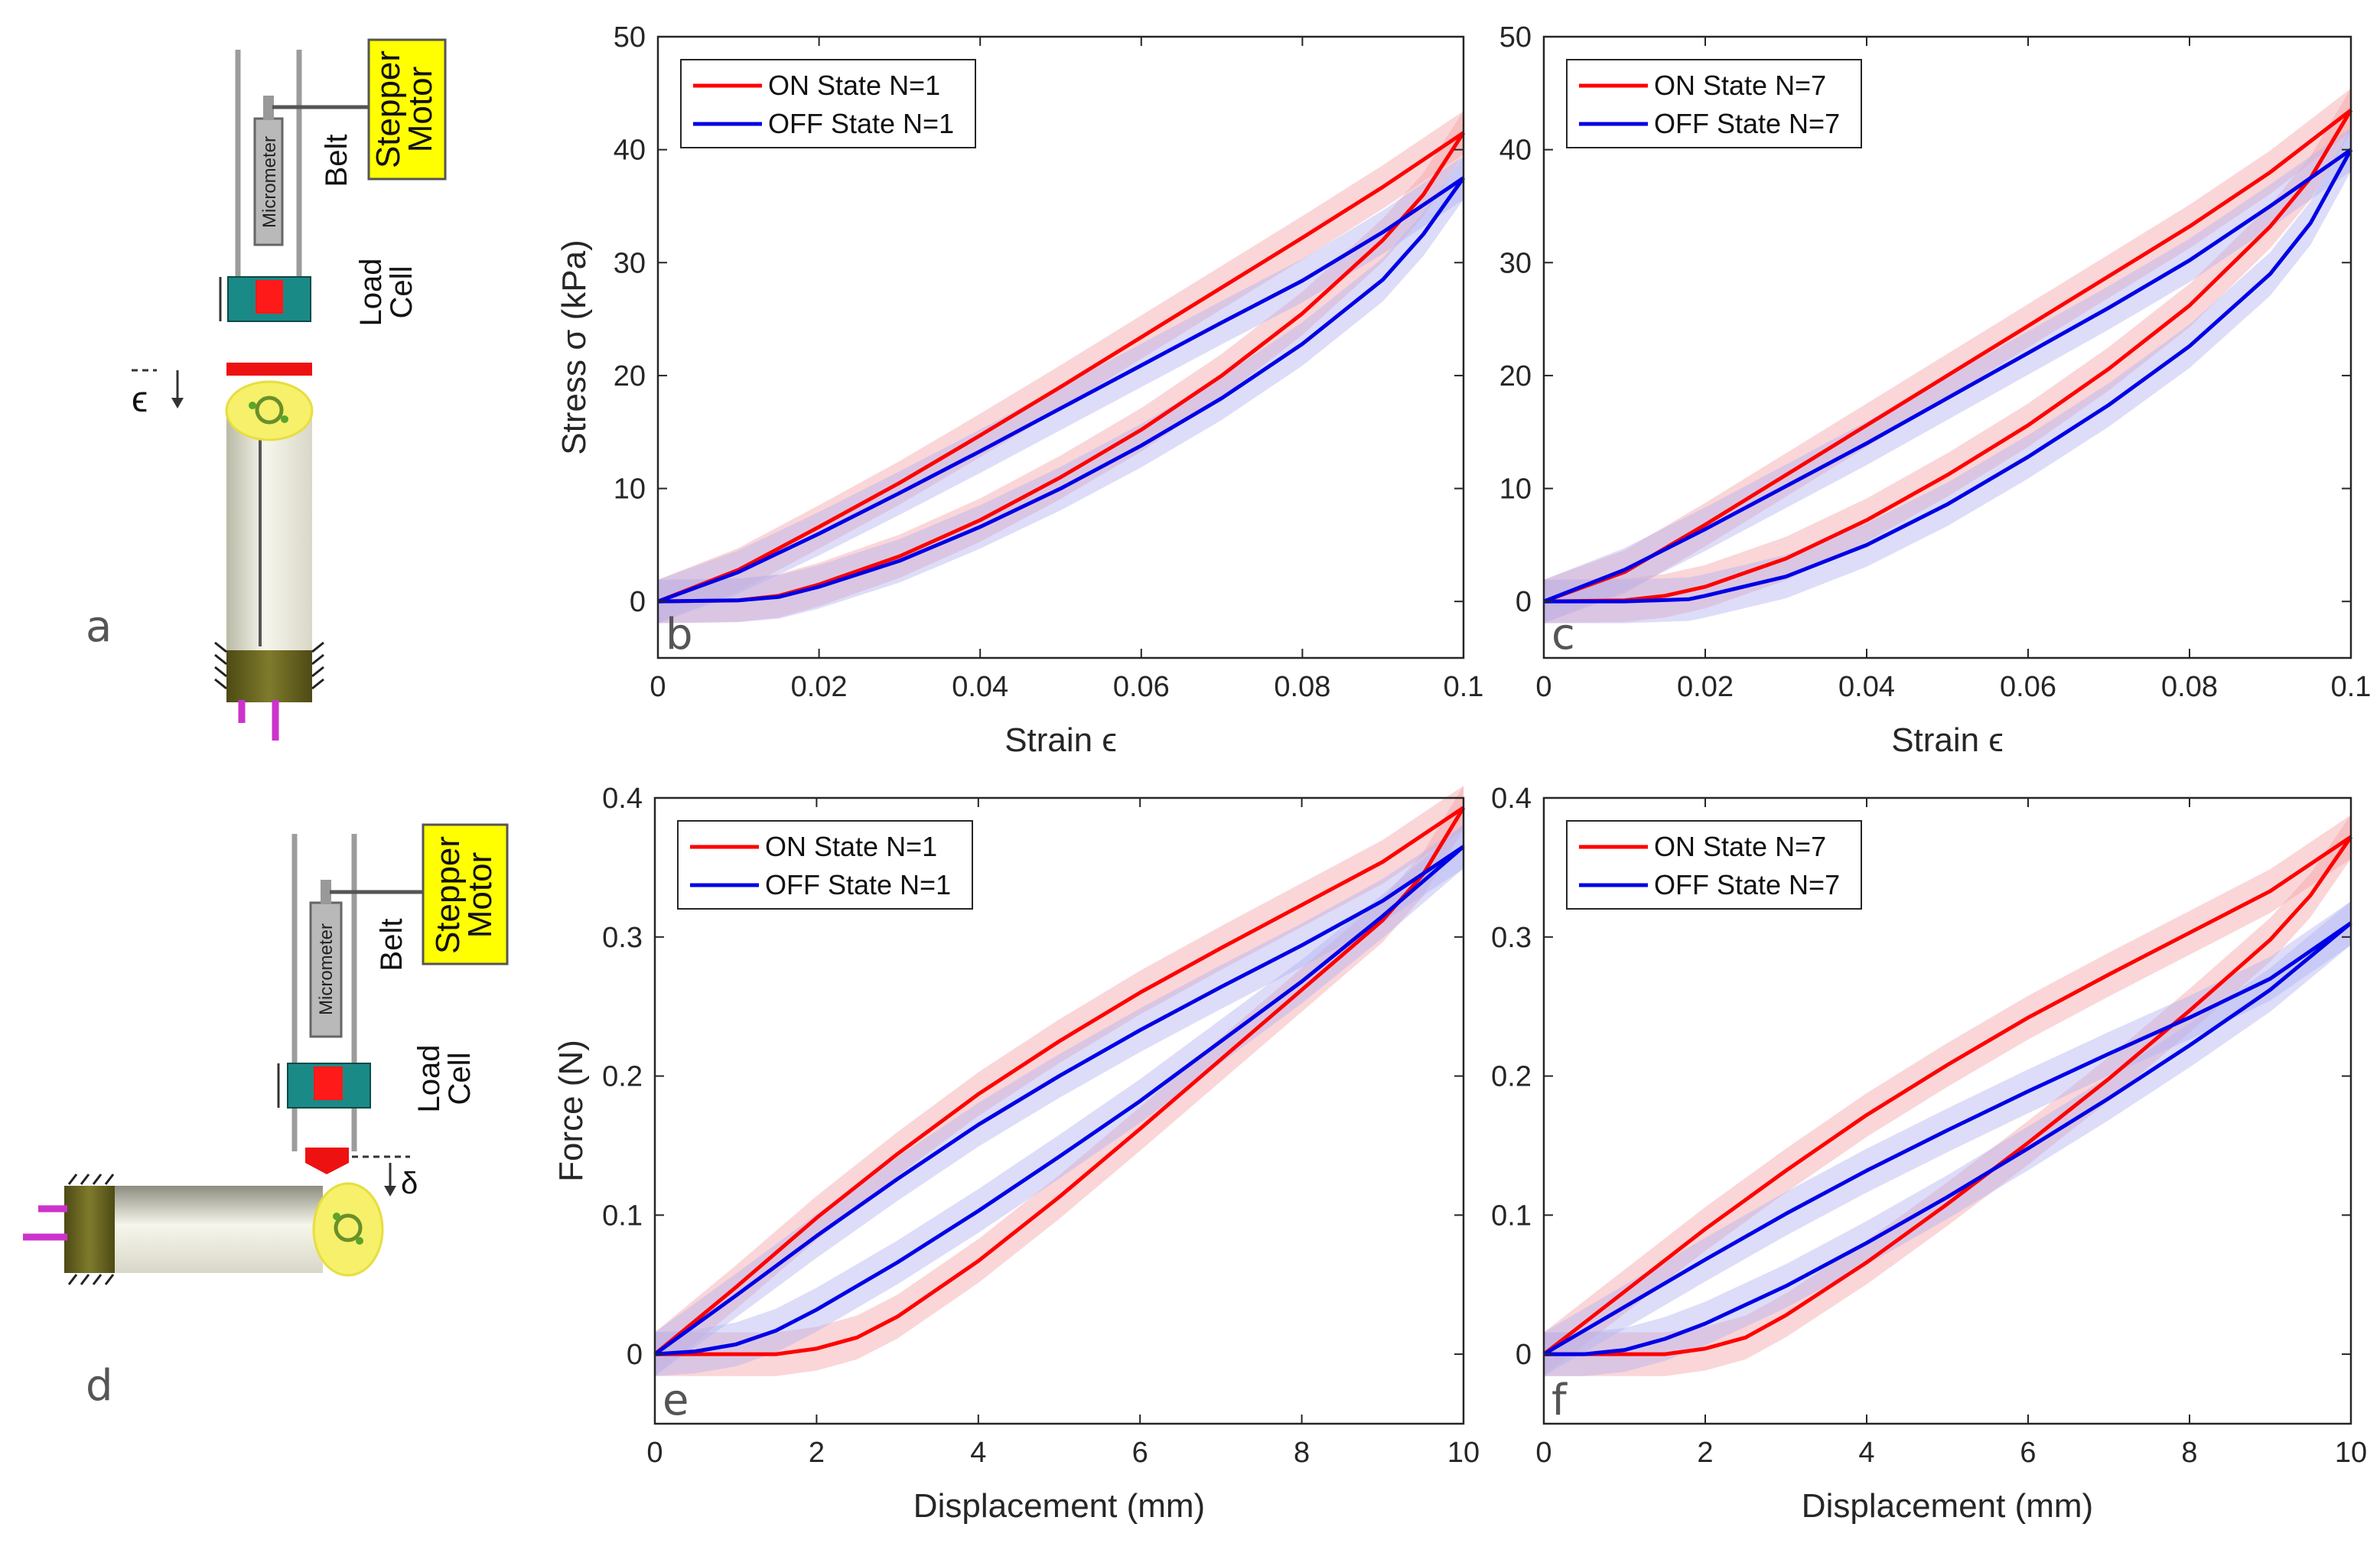  Describe the element at coordinates (99, 627) in the screenshot. I see `panel-letter-a: a` at that location.